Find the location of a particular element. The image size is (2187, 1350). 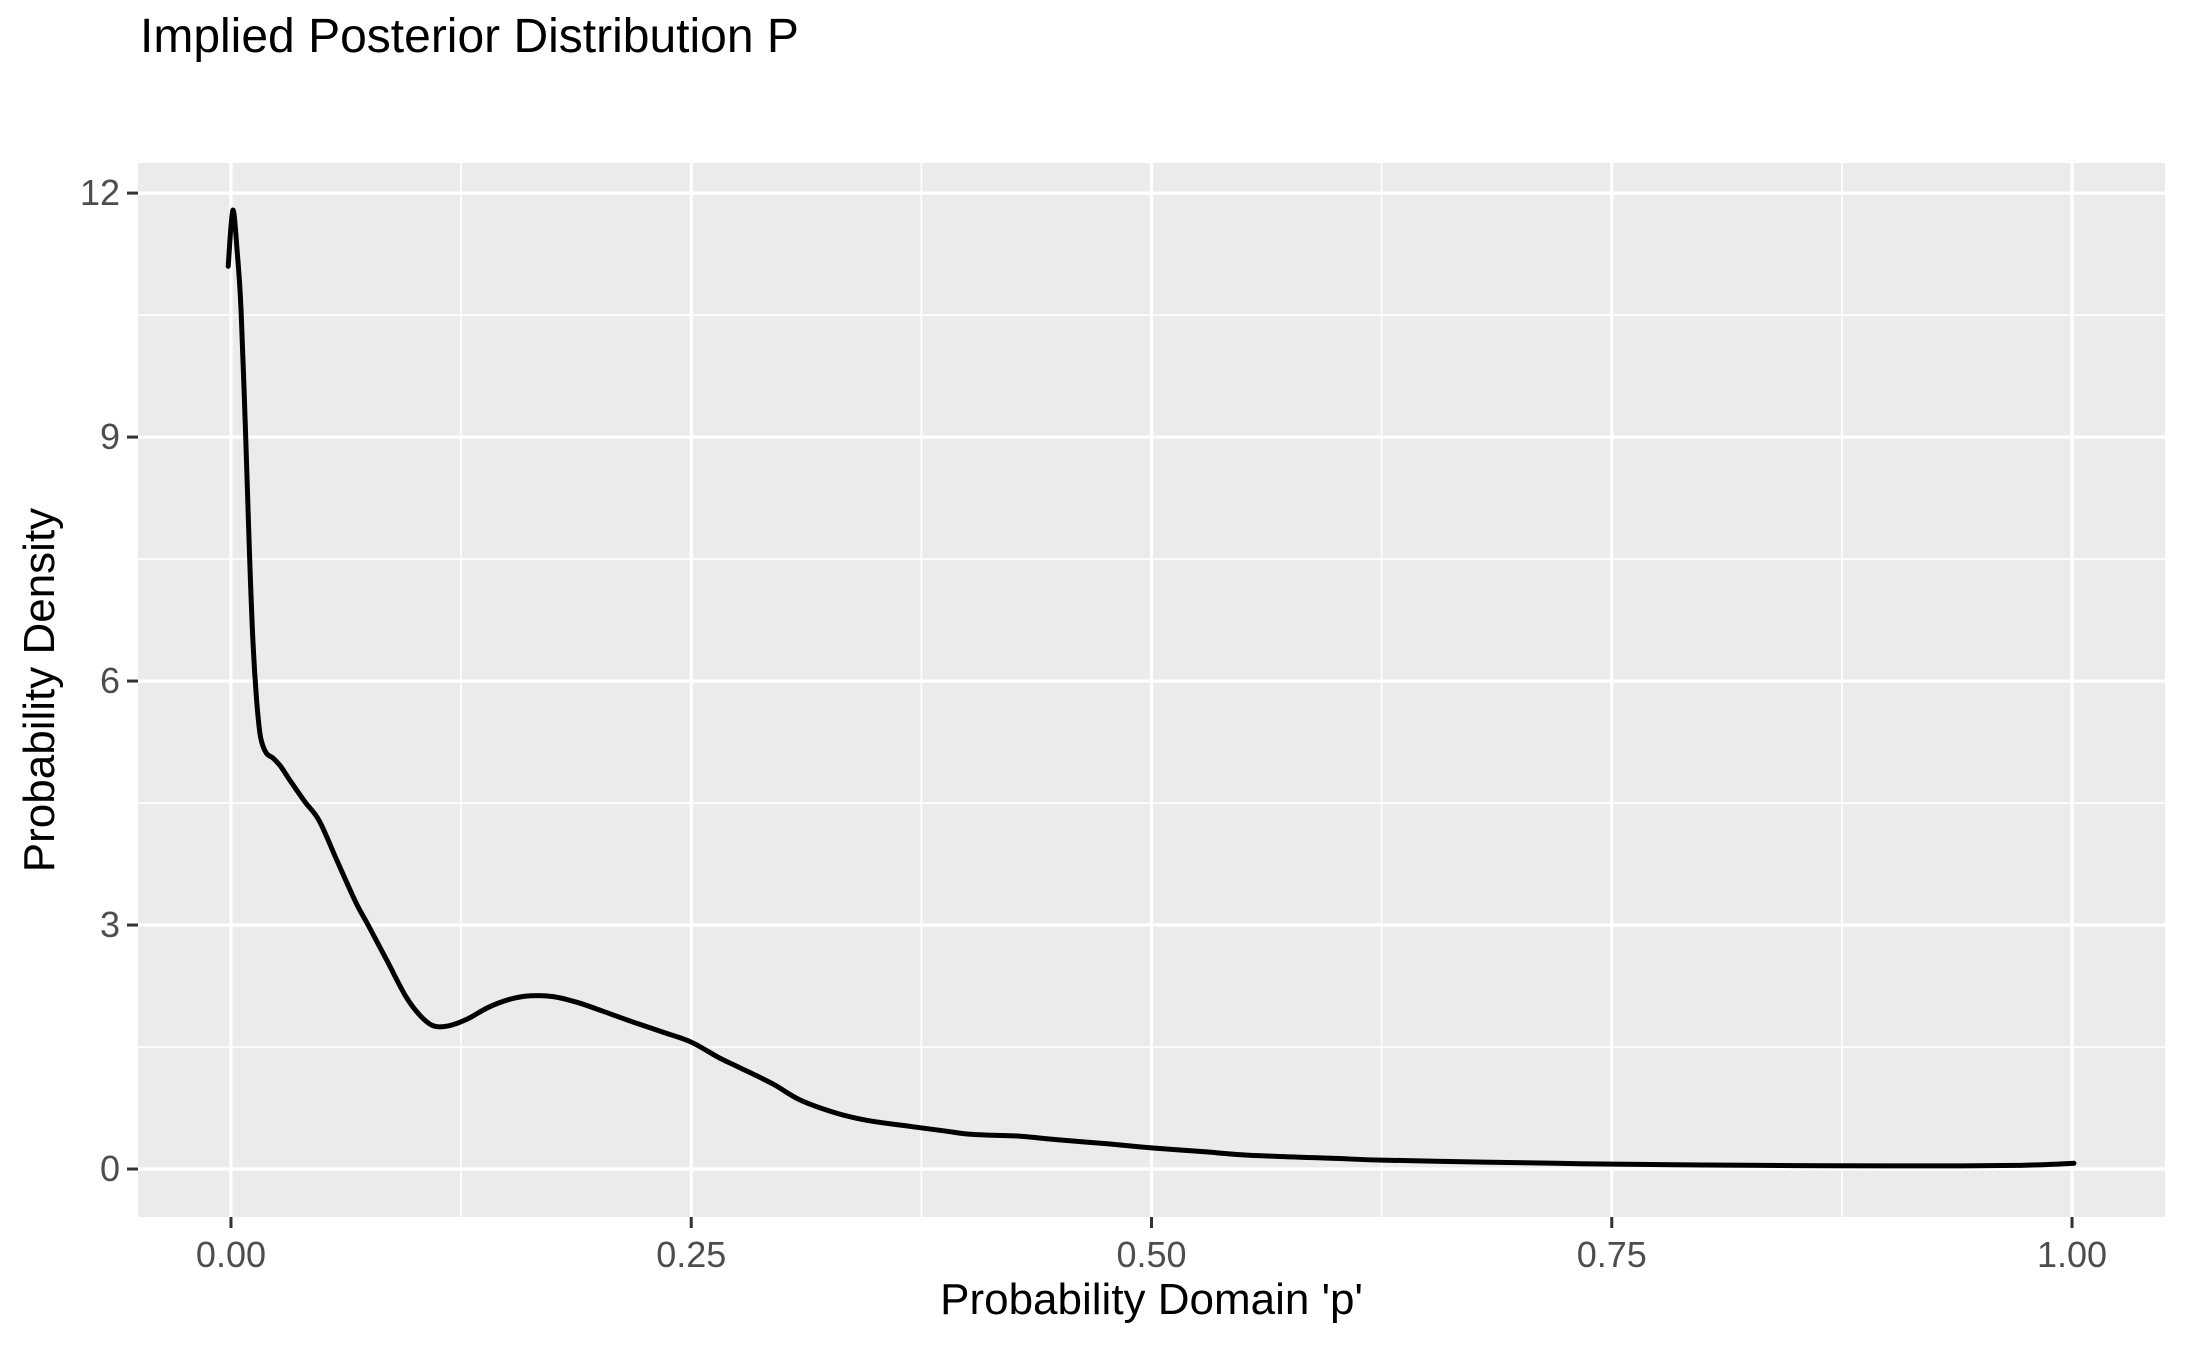

x-tick-label: 0.50 is located at coordinates (1151, 1254).